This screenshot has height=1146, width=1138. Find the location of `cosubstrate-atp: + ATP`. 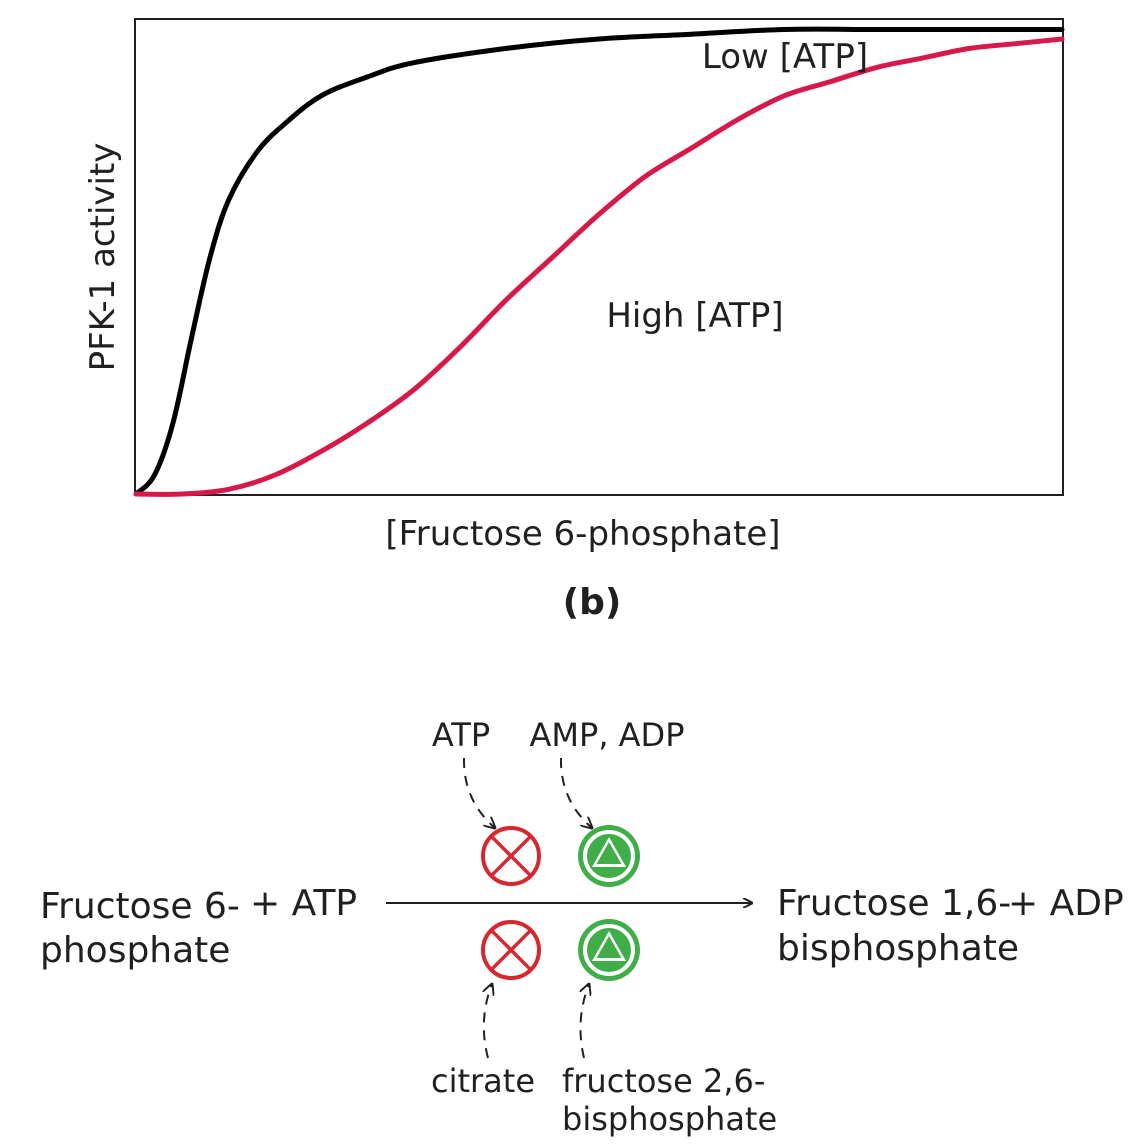

cosubstrate-atp: + ATP is located at coordinates (303, 903).